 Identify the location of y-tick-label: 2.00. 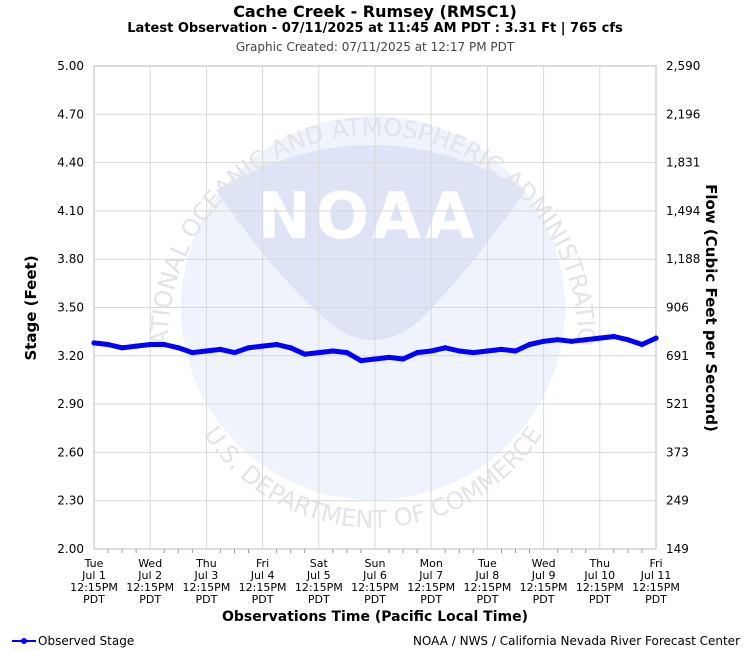
(70, 549).